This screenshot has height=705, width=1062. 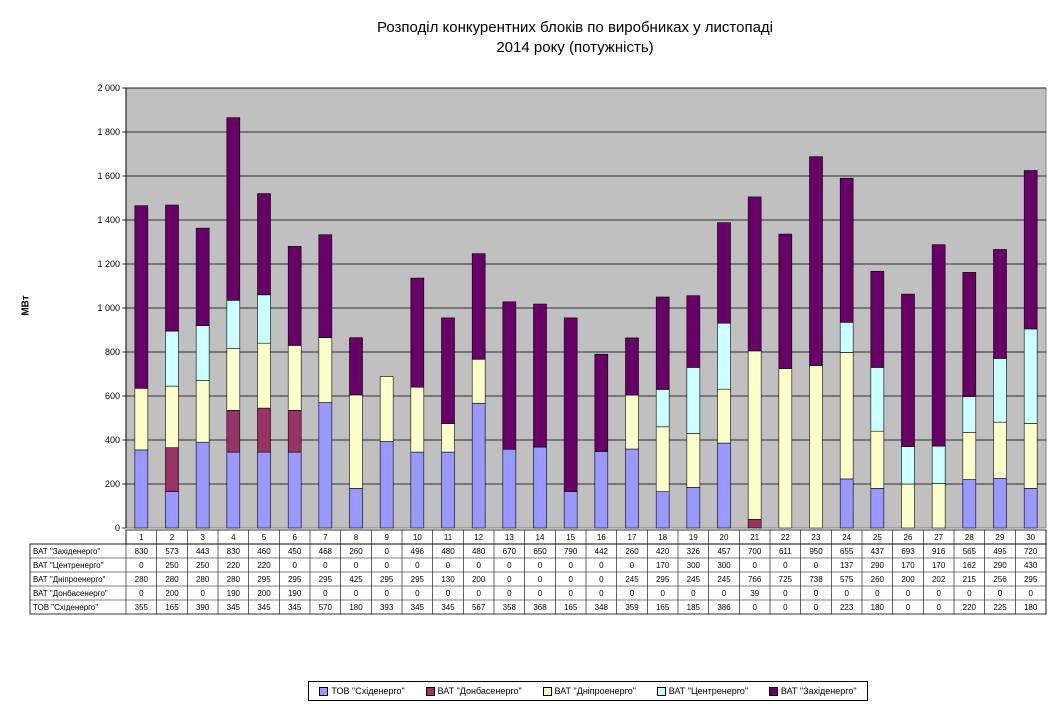 What do you see at coordinates (773, 691) in the screenshot?
I see `legend-swatch` at bounding box center [773, 691].